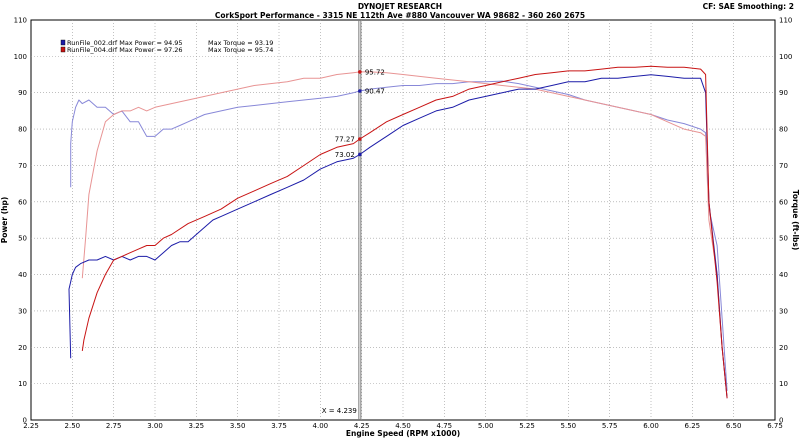  I want to click on y-tick-label-right: 50, so click(783, 239).